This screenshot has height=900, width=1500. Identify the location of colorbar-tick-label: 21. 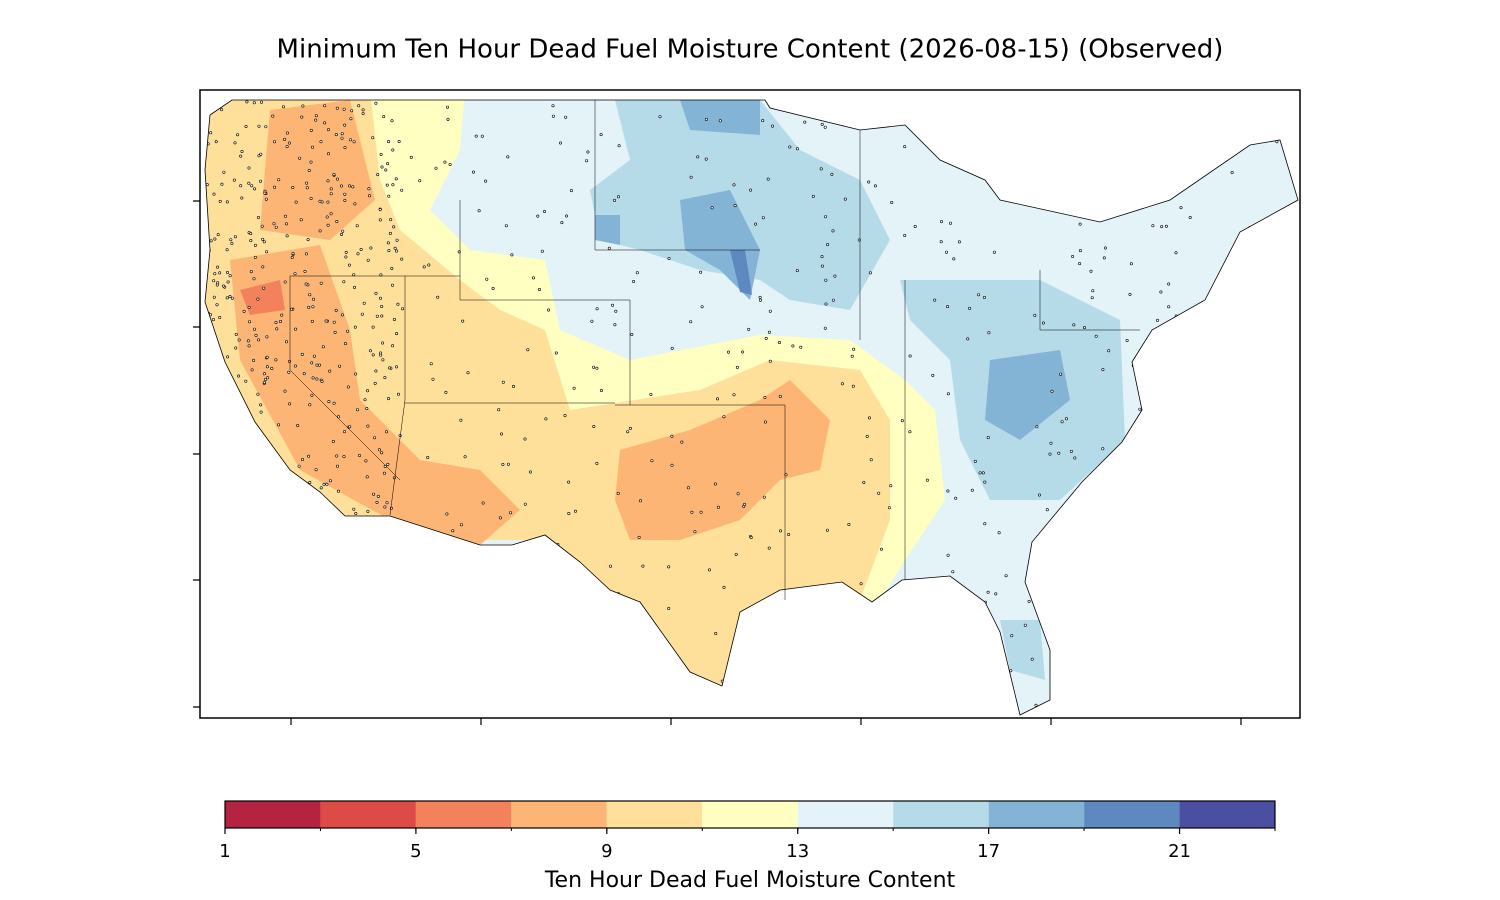
(1179, 851).